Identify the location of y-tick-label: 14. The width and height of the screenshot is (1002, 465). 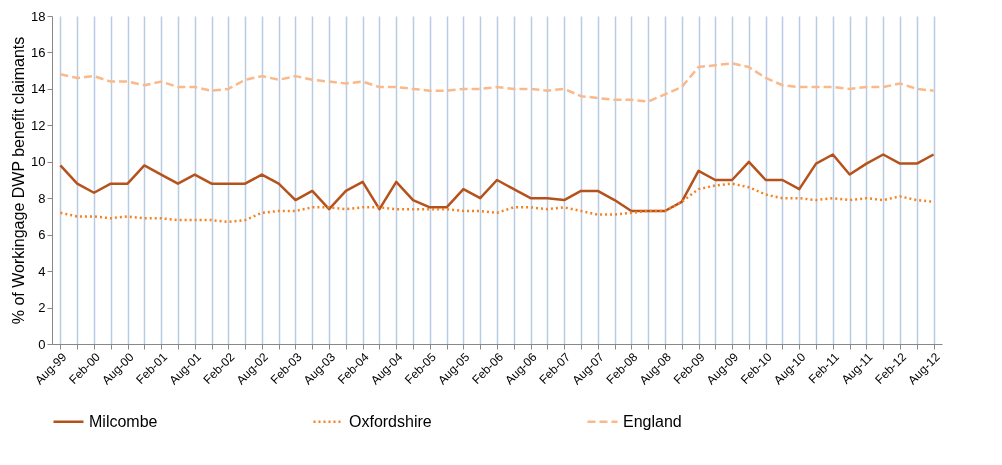
(38, 89).